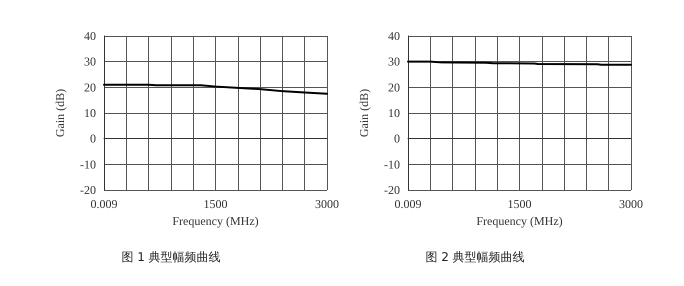  I want to click on line-series, so click(215, 89).